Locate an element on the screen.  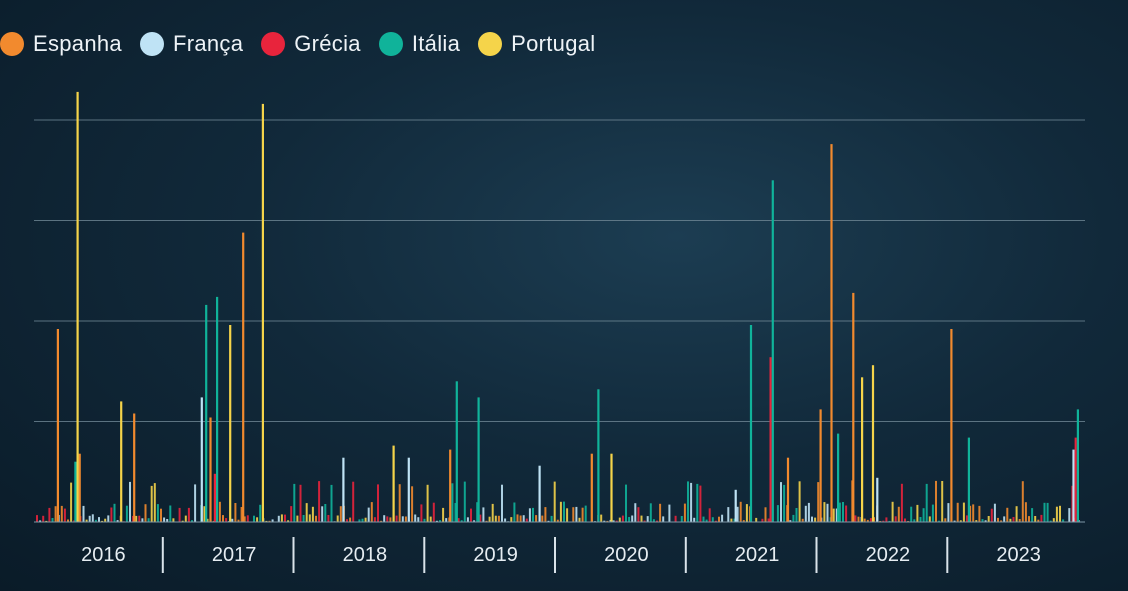
legend-item-italia: Itália is located at coordinates (419, 44).